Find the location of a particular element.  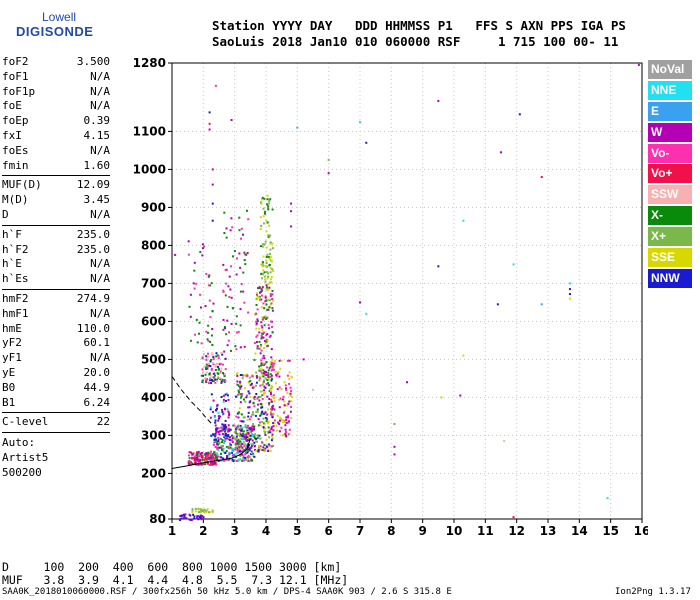

param-value: 44.9 is located at coordinates (97, 387).